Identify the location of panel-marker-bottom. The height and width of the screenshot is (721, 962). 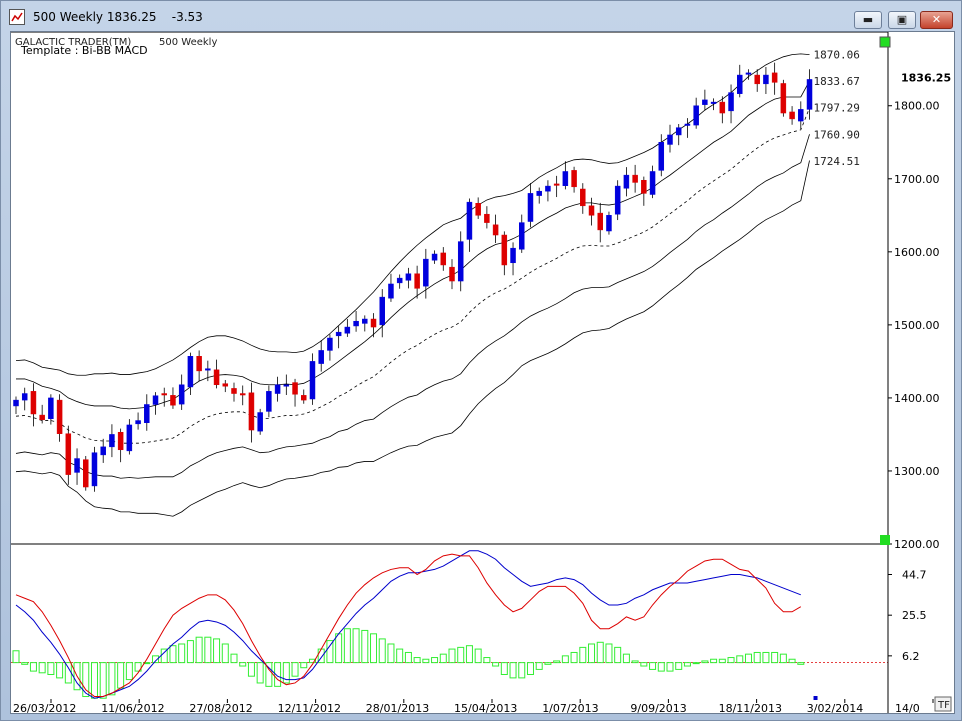
(885, 540).